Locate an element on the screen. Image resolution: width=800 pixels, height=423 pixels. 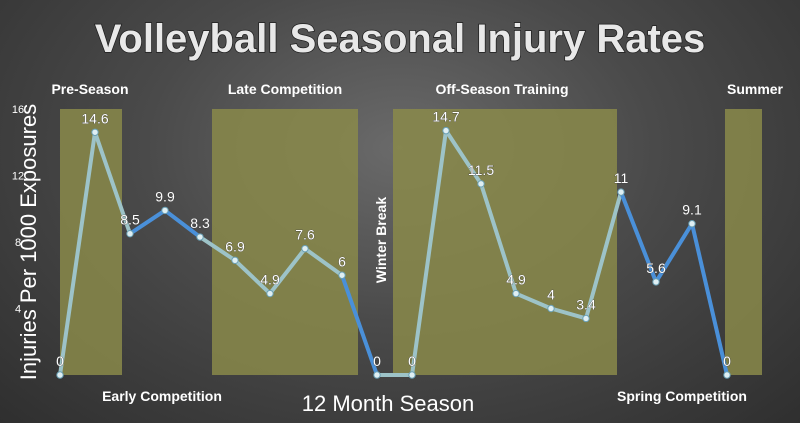
season-label-7: Summer is located at coordinates (755, 89).